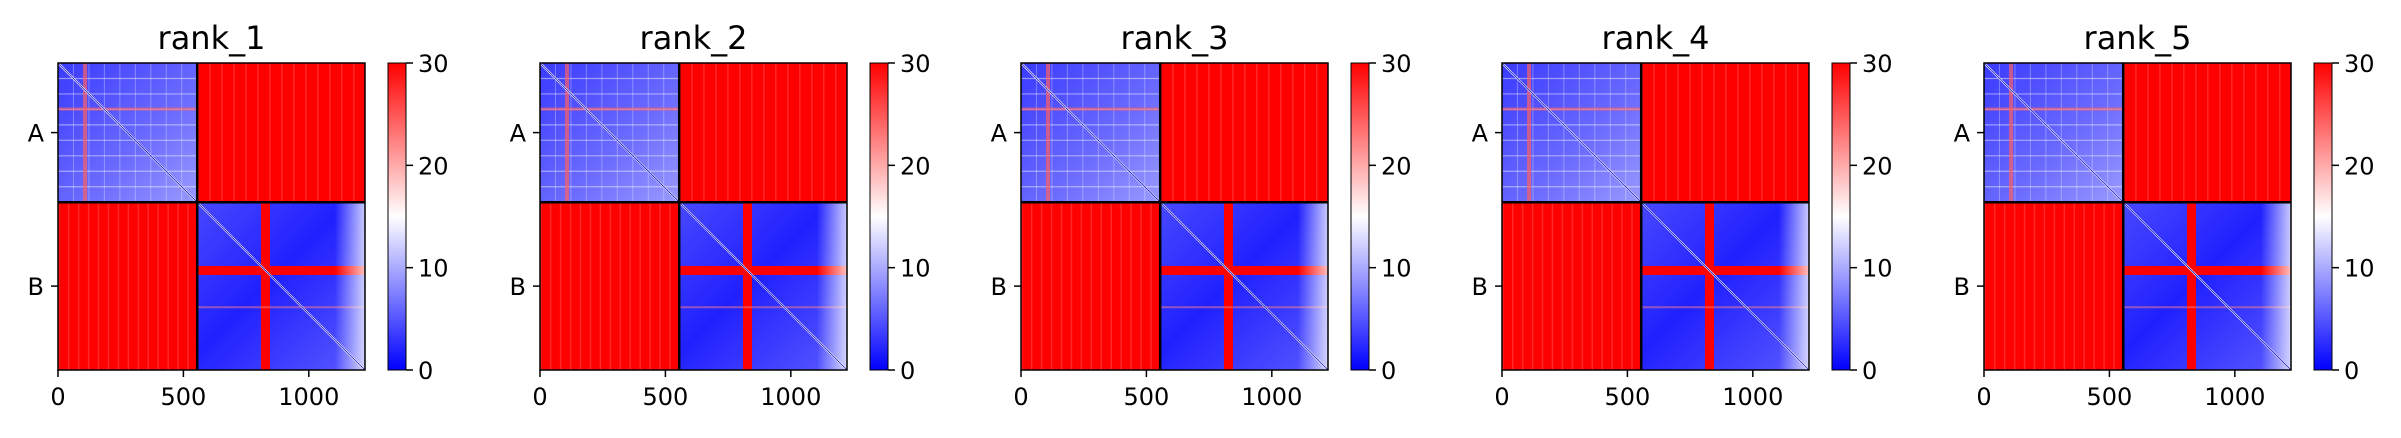 The image size is (2401, 438). I want to click on panel-title: rank_3, so click(1175, 38).